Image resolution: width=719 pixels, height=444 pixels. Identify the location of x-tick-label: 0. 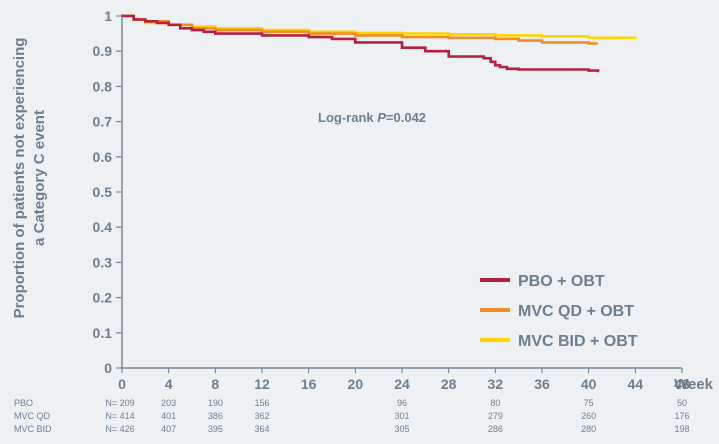
(122, 384).